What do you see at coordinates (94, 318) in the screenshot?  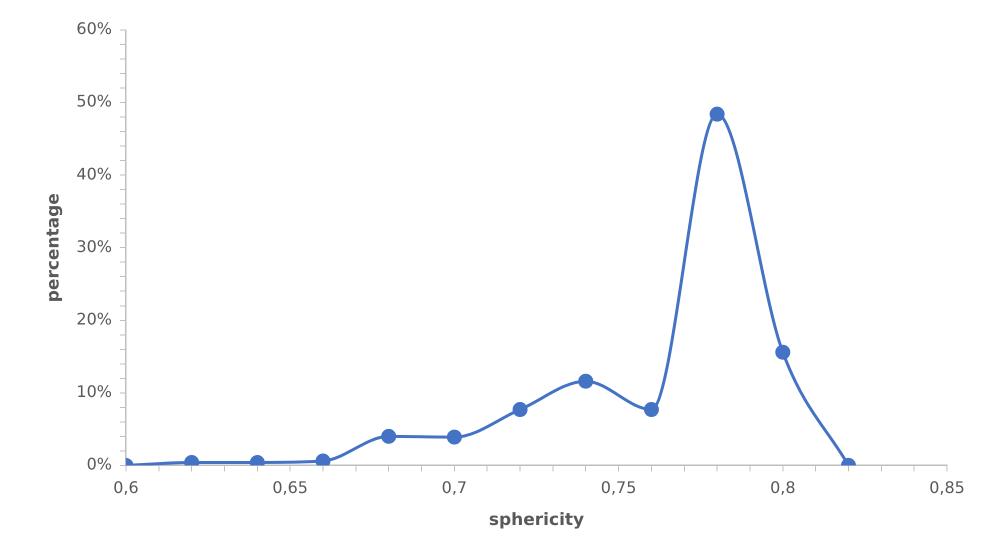 I see `y-tick-label: 20%` at bounding box center [94, 318].